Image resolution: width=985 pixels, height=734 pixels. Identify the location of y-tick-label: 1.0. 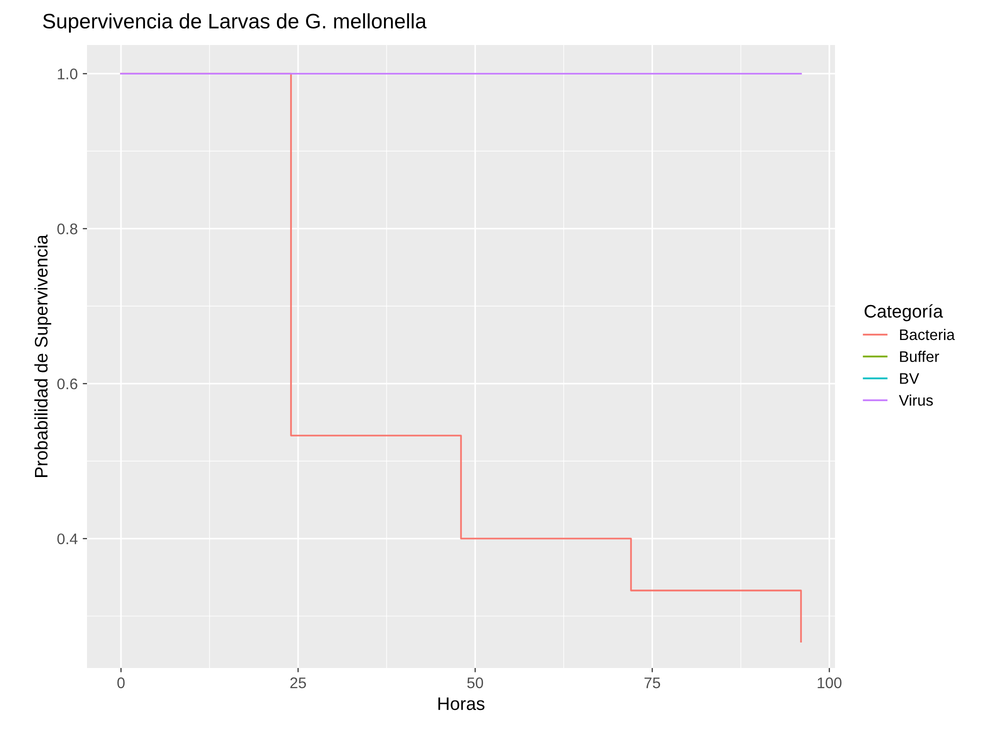
(68, 74).